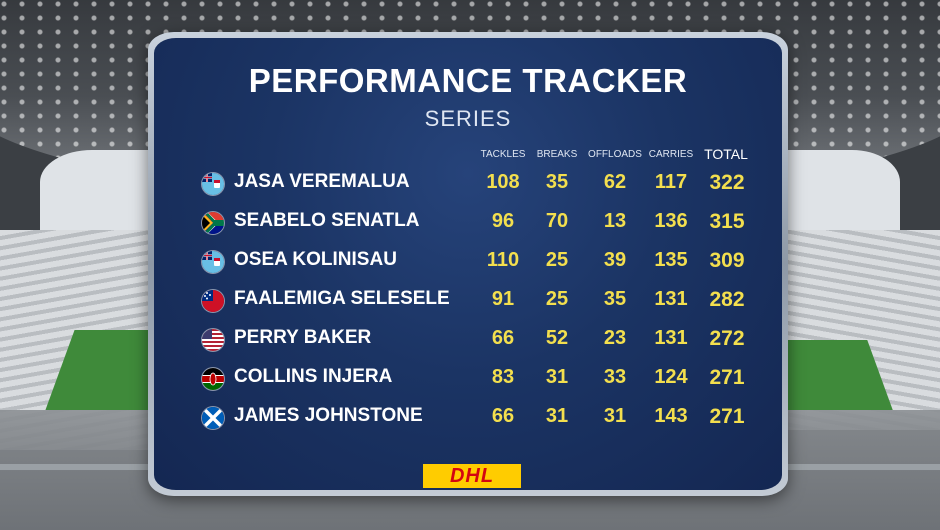  I want to click on breaks-value: 70, so click(557, 221).